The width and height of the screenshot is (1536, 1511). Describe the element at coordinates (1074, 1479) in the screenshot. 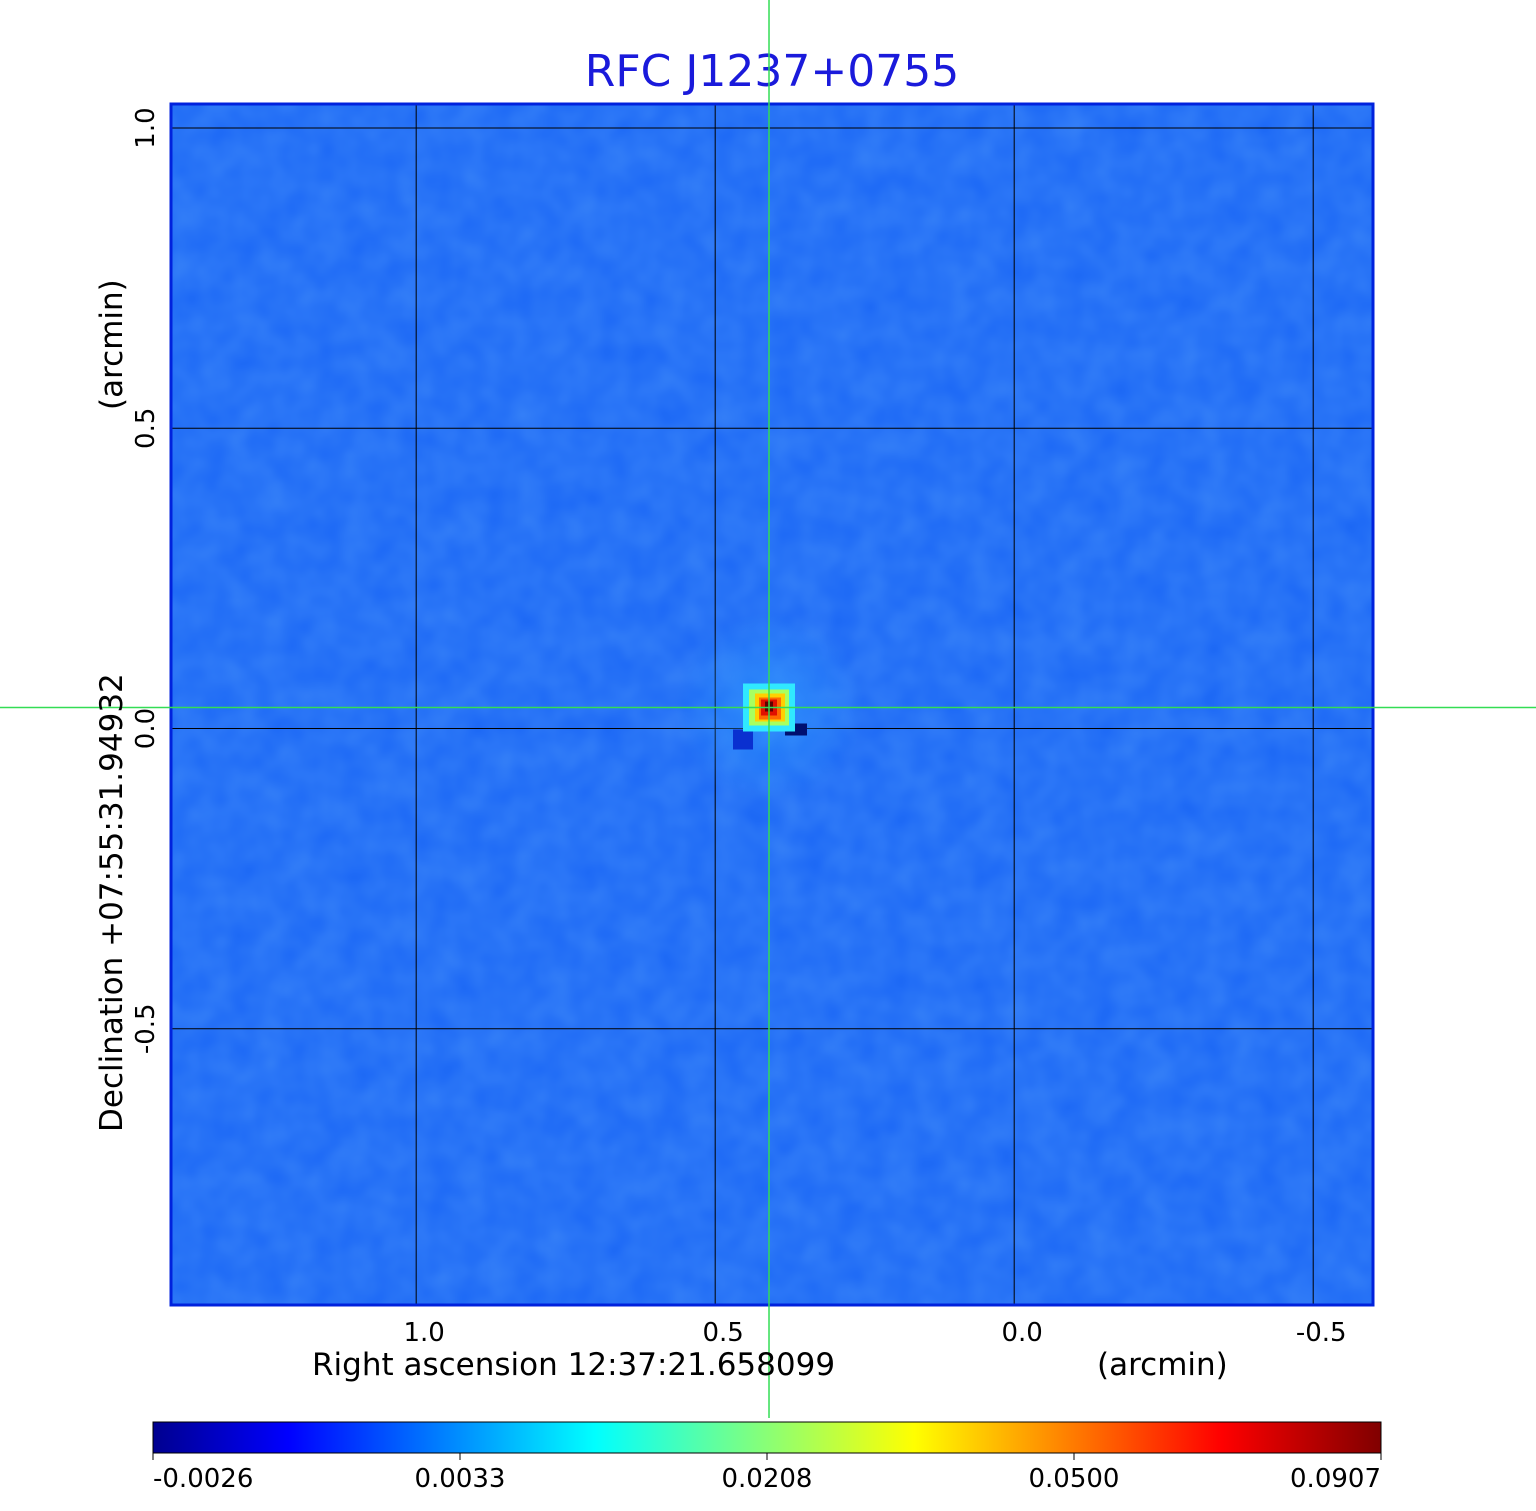

I see `colorbar-tick-label: 0.0500` at that location.